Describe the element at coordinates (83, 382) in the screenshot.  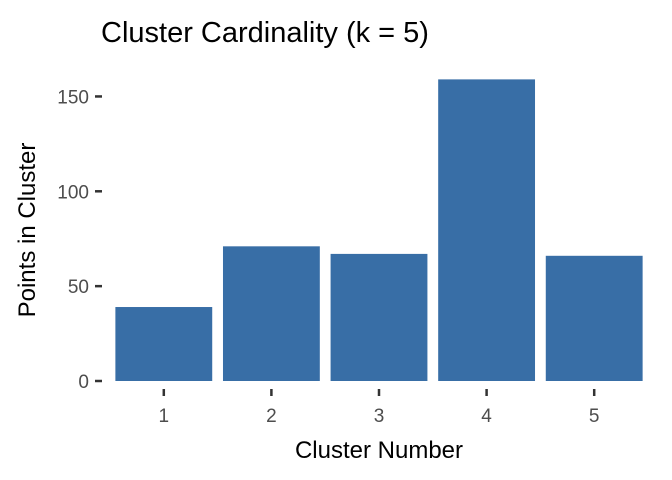
I see `y-tick-label-0: 0` at that location.